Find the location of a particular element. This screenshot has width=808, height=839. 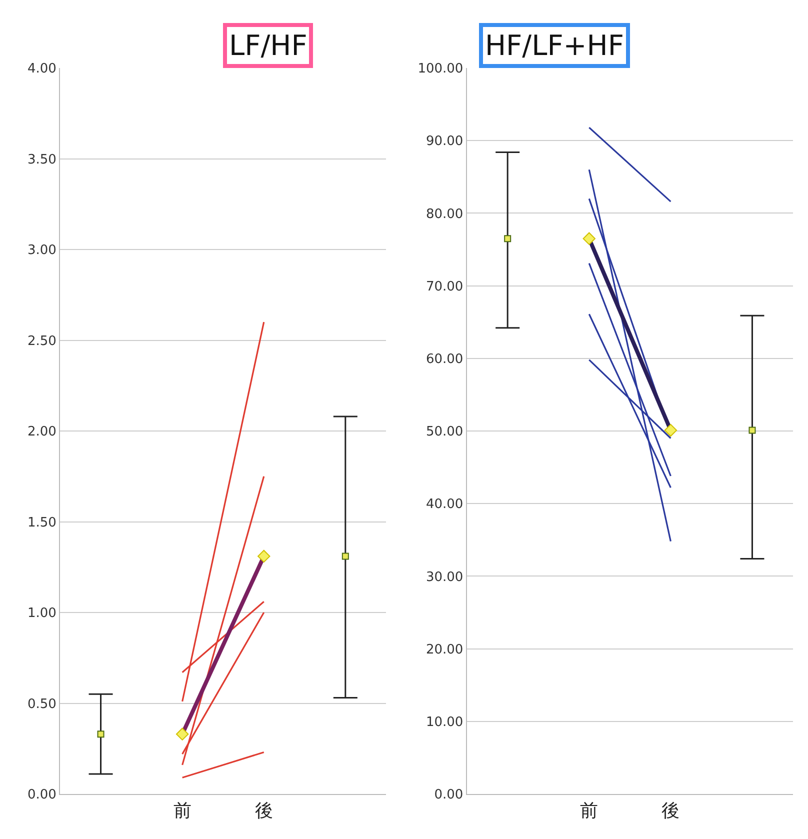

y-tick-label: 1.50 is located at coordinates (41, 522).